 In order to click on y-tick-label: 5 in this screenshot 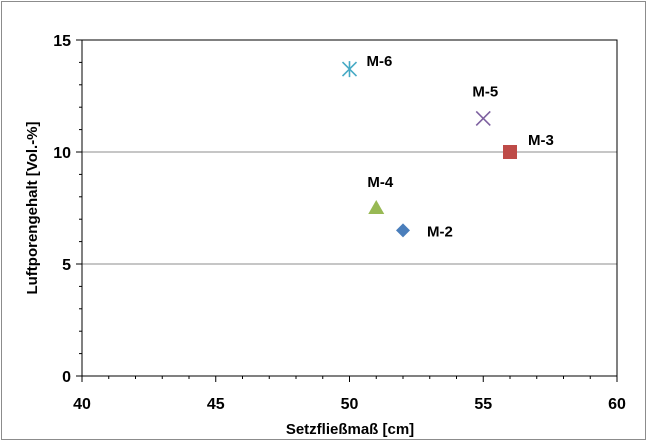, I will do `click(66, 265)`.